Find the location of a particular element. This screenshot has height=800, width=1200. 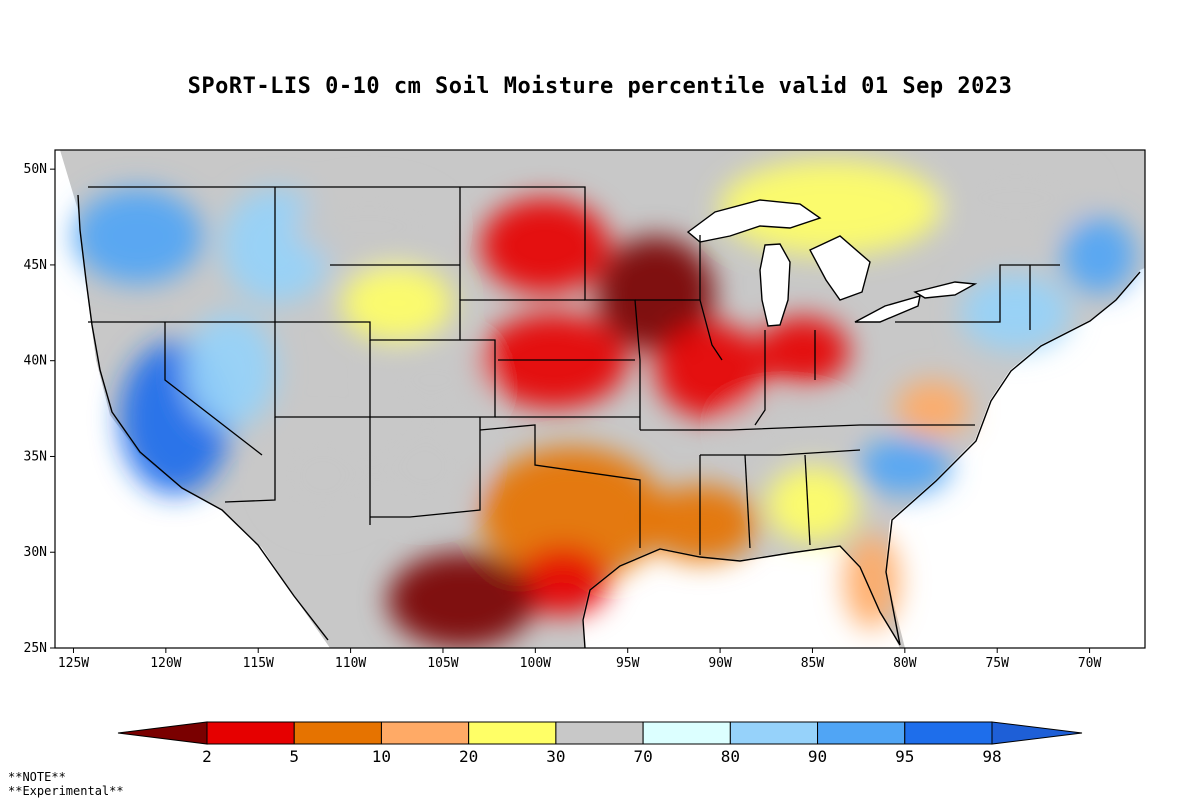

lon-tick-label: 115W is located at coordinates (258, 663).